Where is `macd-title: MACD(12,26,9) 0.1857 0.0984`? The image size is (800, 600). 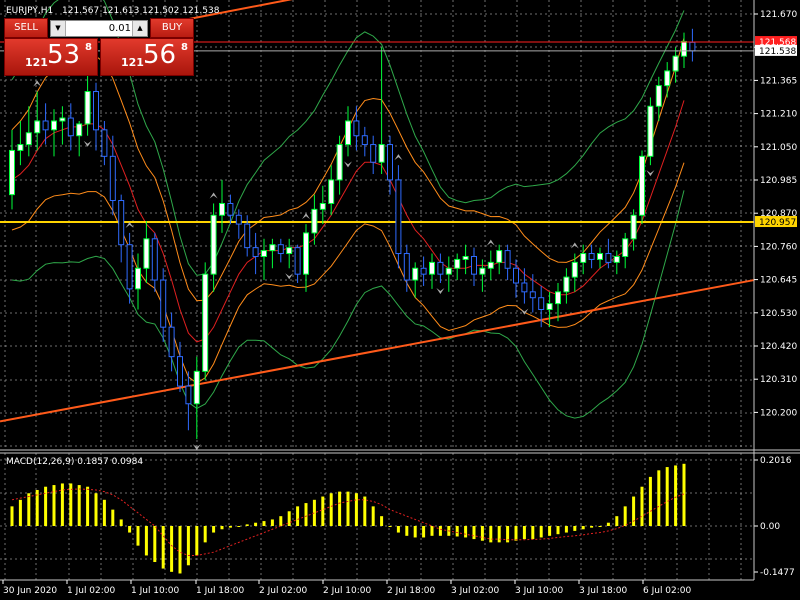
macd-title: MACD(12,26,9) 0.1857 0.0984 is located at coordinates (74, 462).